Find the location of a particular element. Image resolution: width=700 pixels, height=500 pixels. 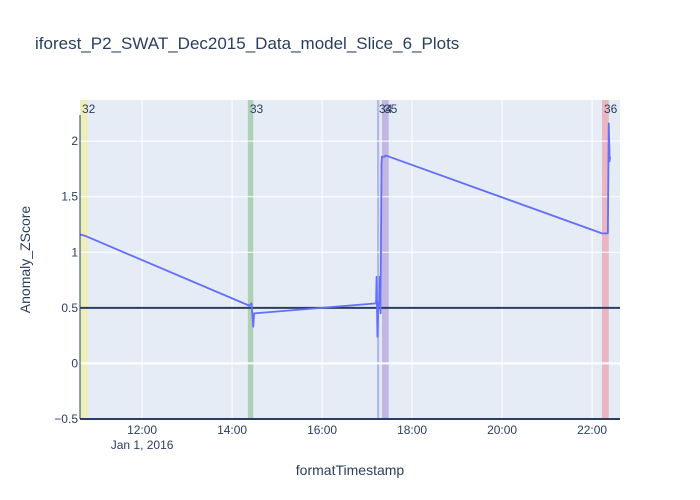

y-tick-label: 1.5 is located at coordinates (69, 197).